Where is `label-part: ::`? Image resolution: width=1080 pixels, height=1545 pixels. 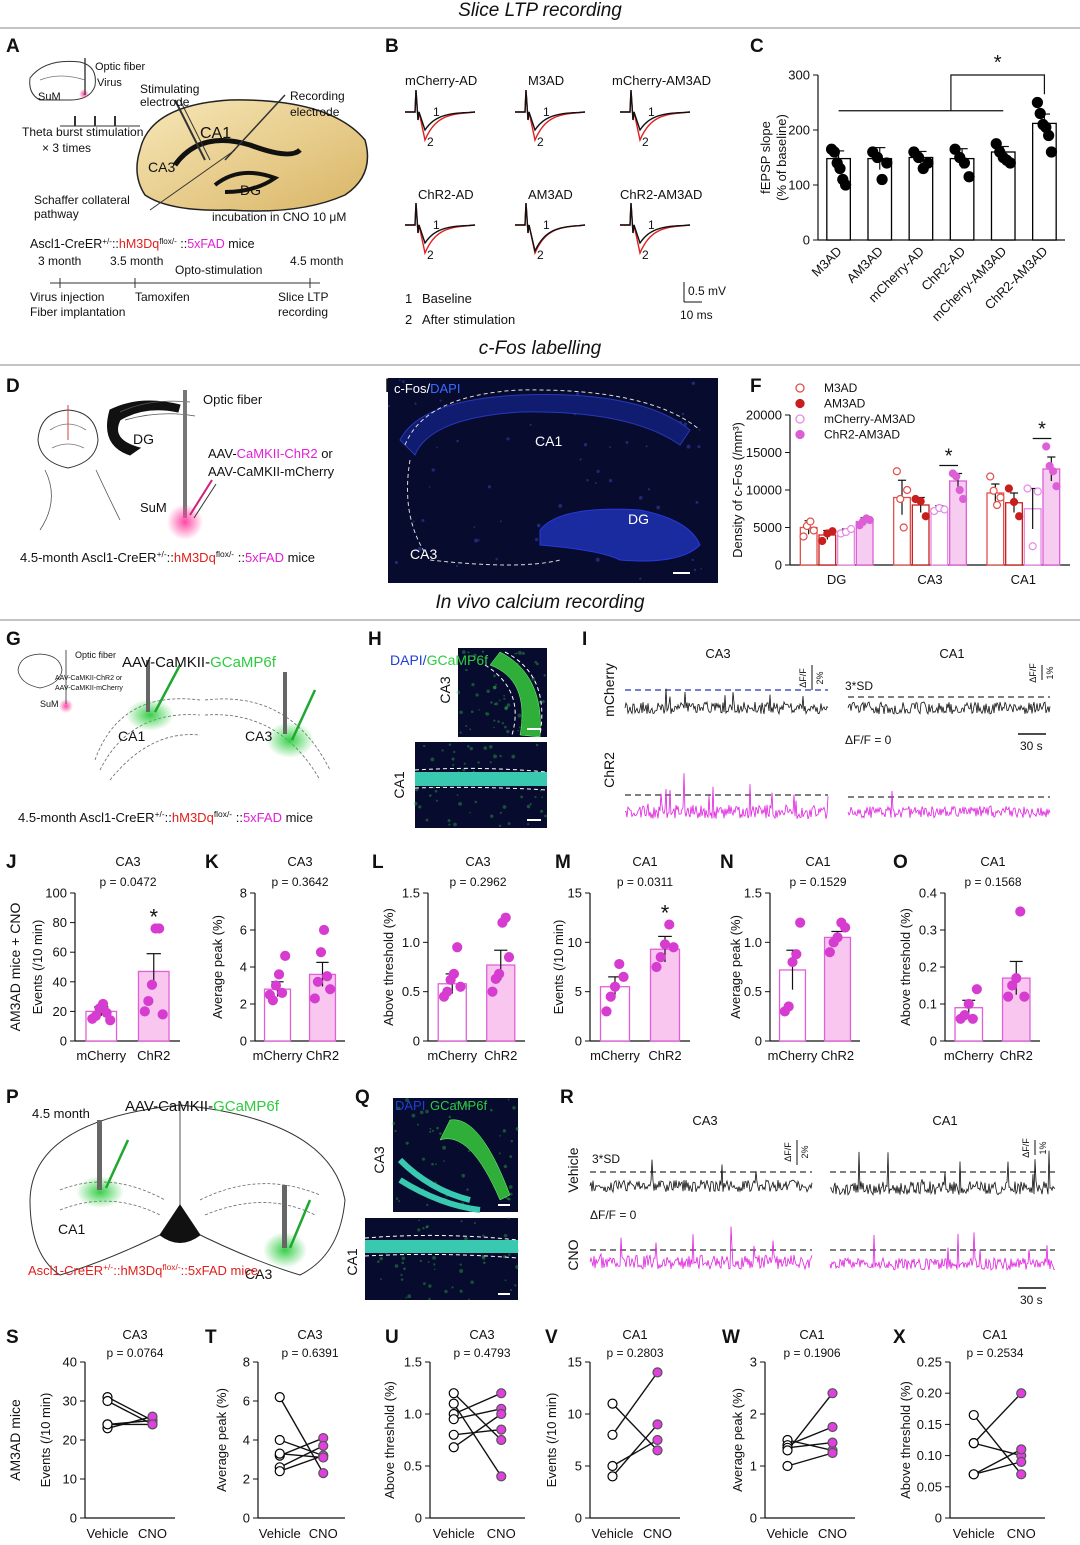 label-part: :: is located at coordinates (168, 817).